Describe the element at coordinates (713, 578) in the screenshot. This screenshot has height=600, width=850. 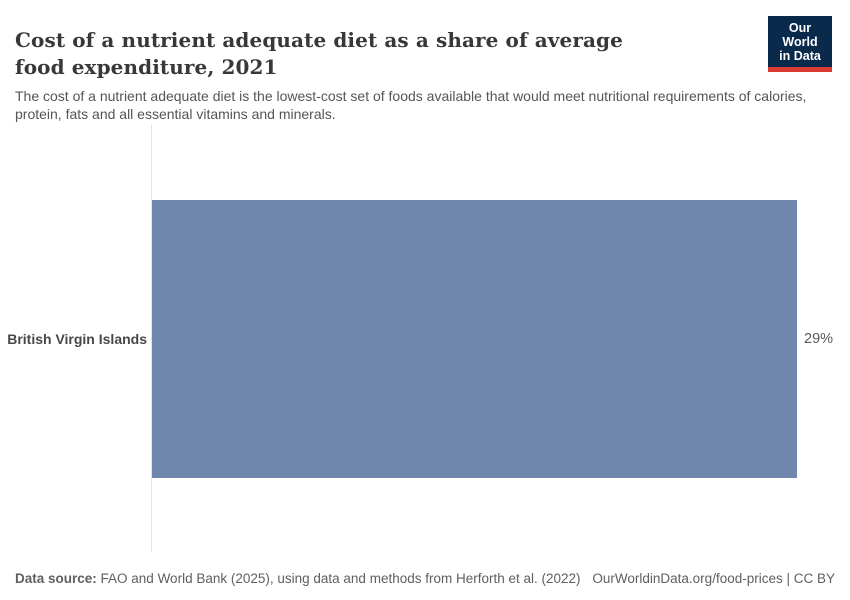
I see `credit-link: OurWorldinData.org/food-prices | CC BY` at that location.